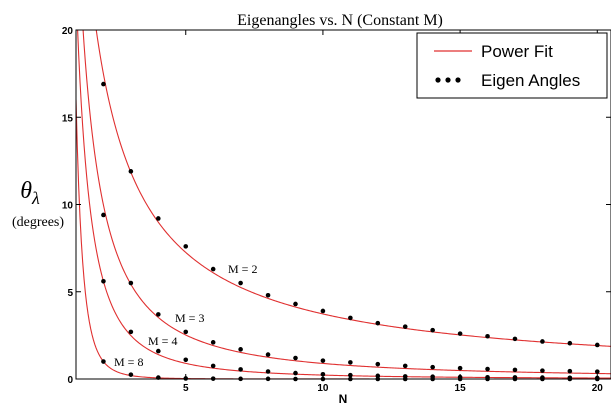  I want to click on legend: Power Fit Eigen Angles, so click(512, 65).